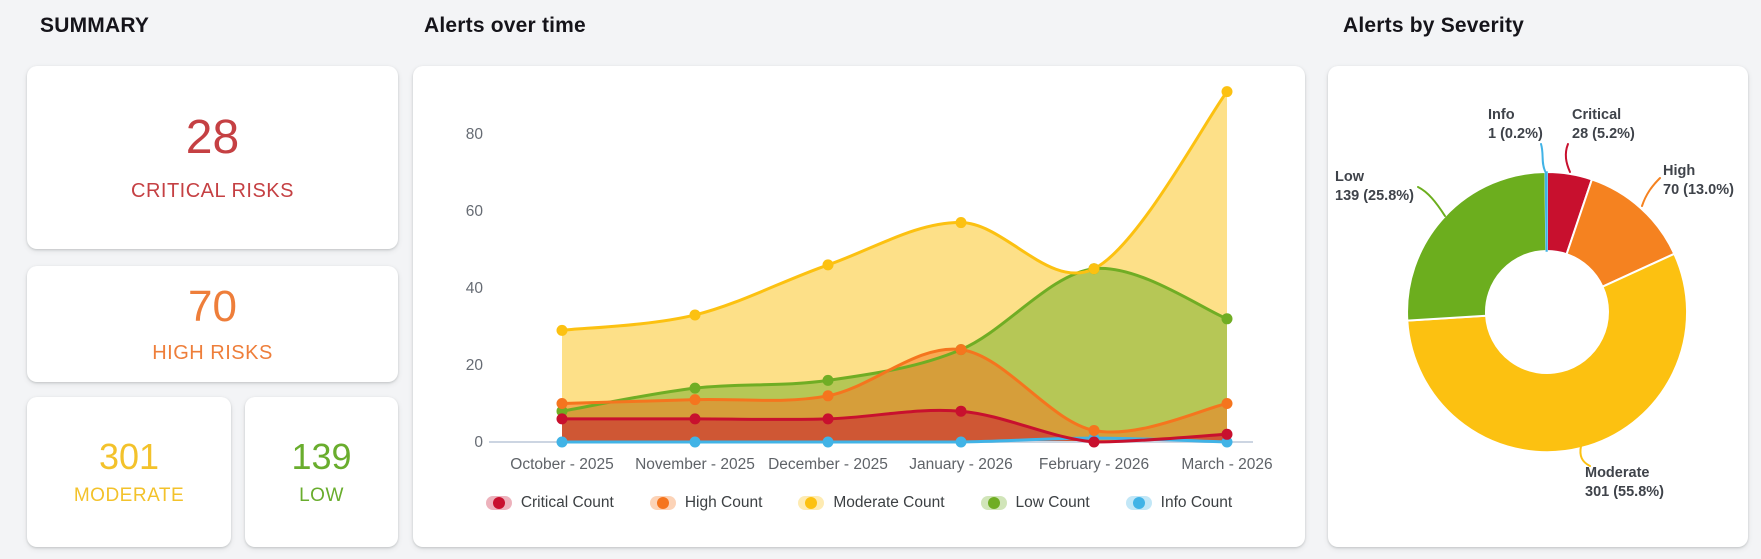 The height and width of the screenshot is (559, 1761). I want to click on alerts-by-severity-chart, so click(1547, 305).